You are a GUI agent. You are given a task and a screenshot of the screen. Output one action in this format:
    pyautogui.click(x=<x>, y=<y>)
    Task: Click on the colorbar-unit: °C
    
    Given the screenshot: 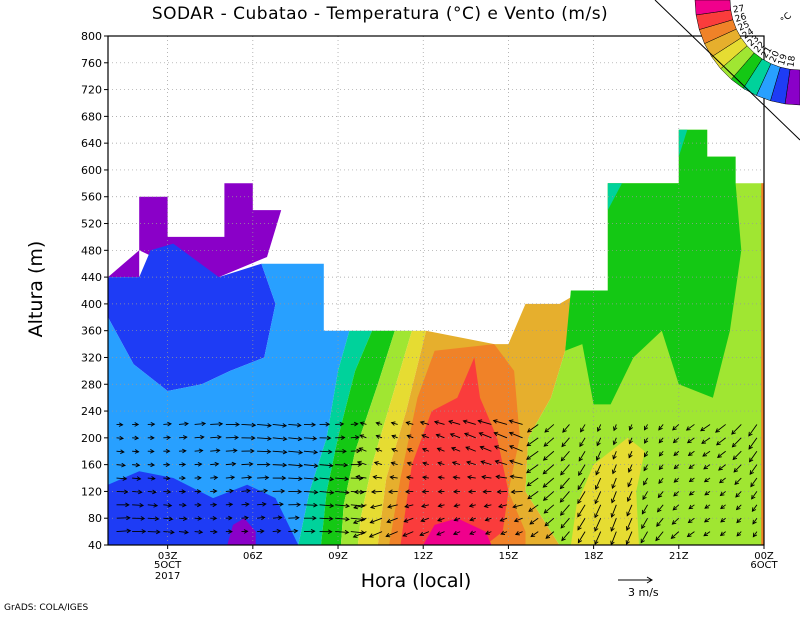 What is the action you would take?
    pyautogui.click(x=786, y=18)
    